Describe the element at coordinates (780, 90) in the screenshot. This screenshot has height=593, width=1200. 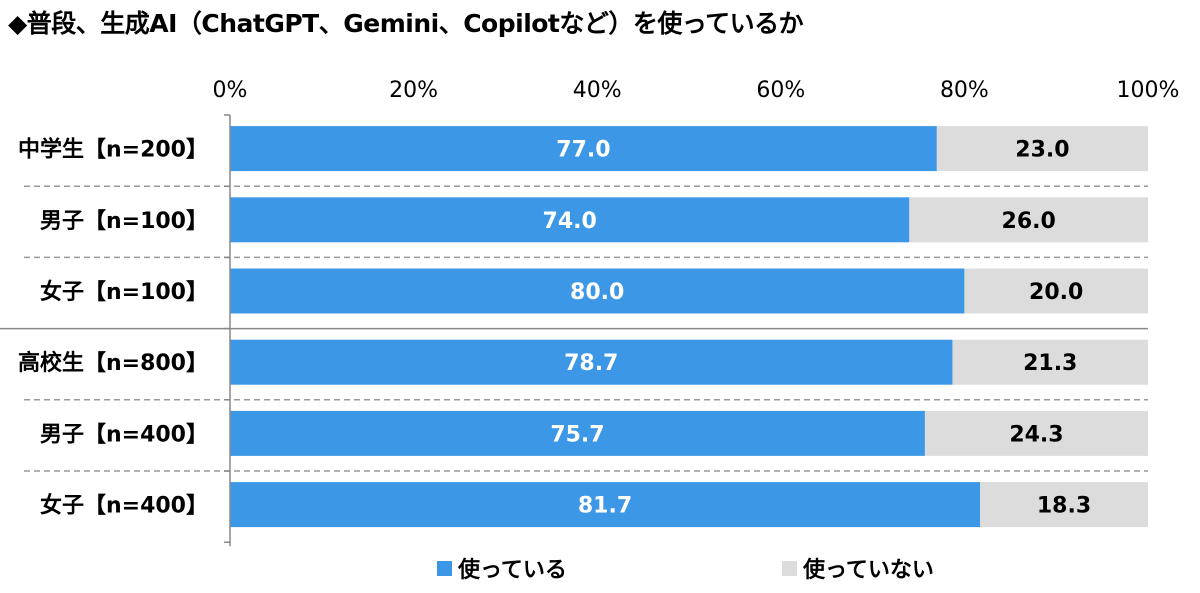
I see `x-tick-label: 60%` at that location.